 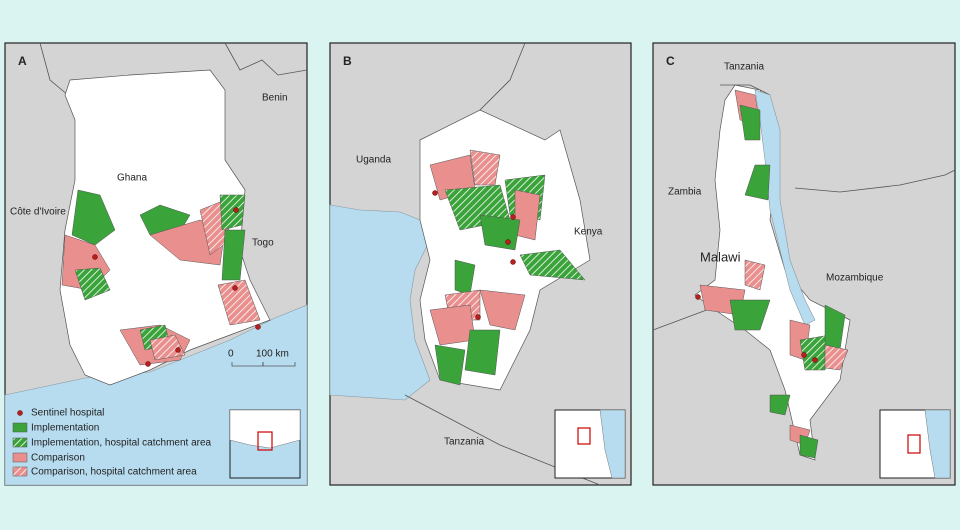 I want to click on legend-label: Implementation, hospital catchment area, so click(x=121, y=443).